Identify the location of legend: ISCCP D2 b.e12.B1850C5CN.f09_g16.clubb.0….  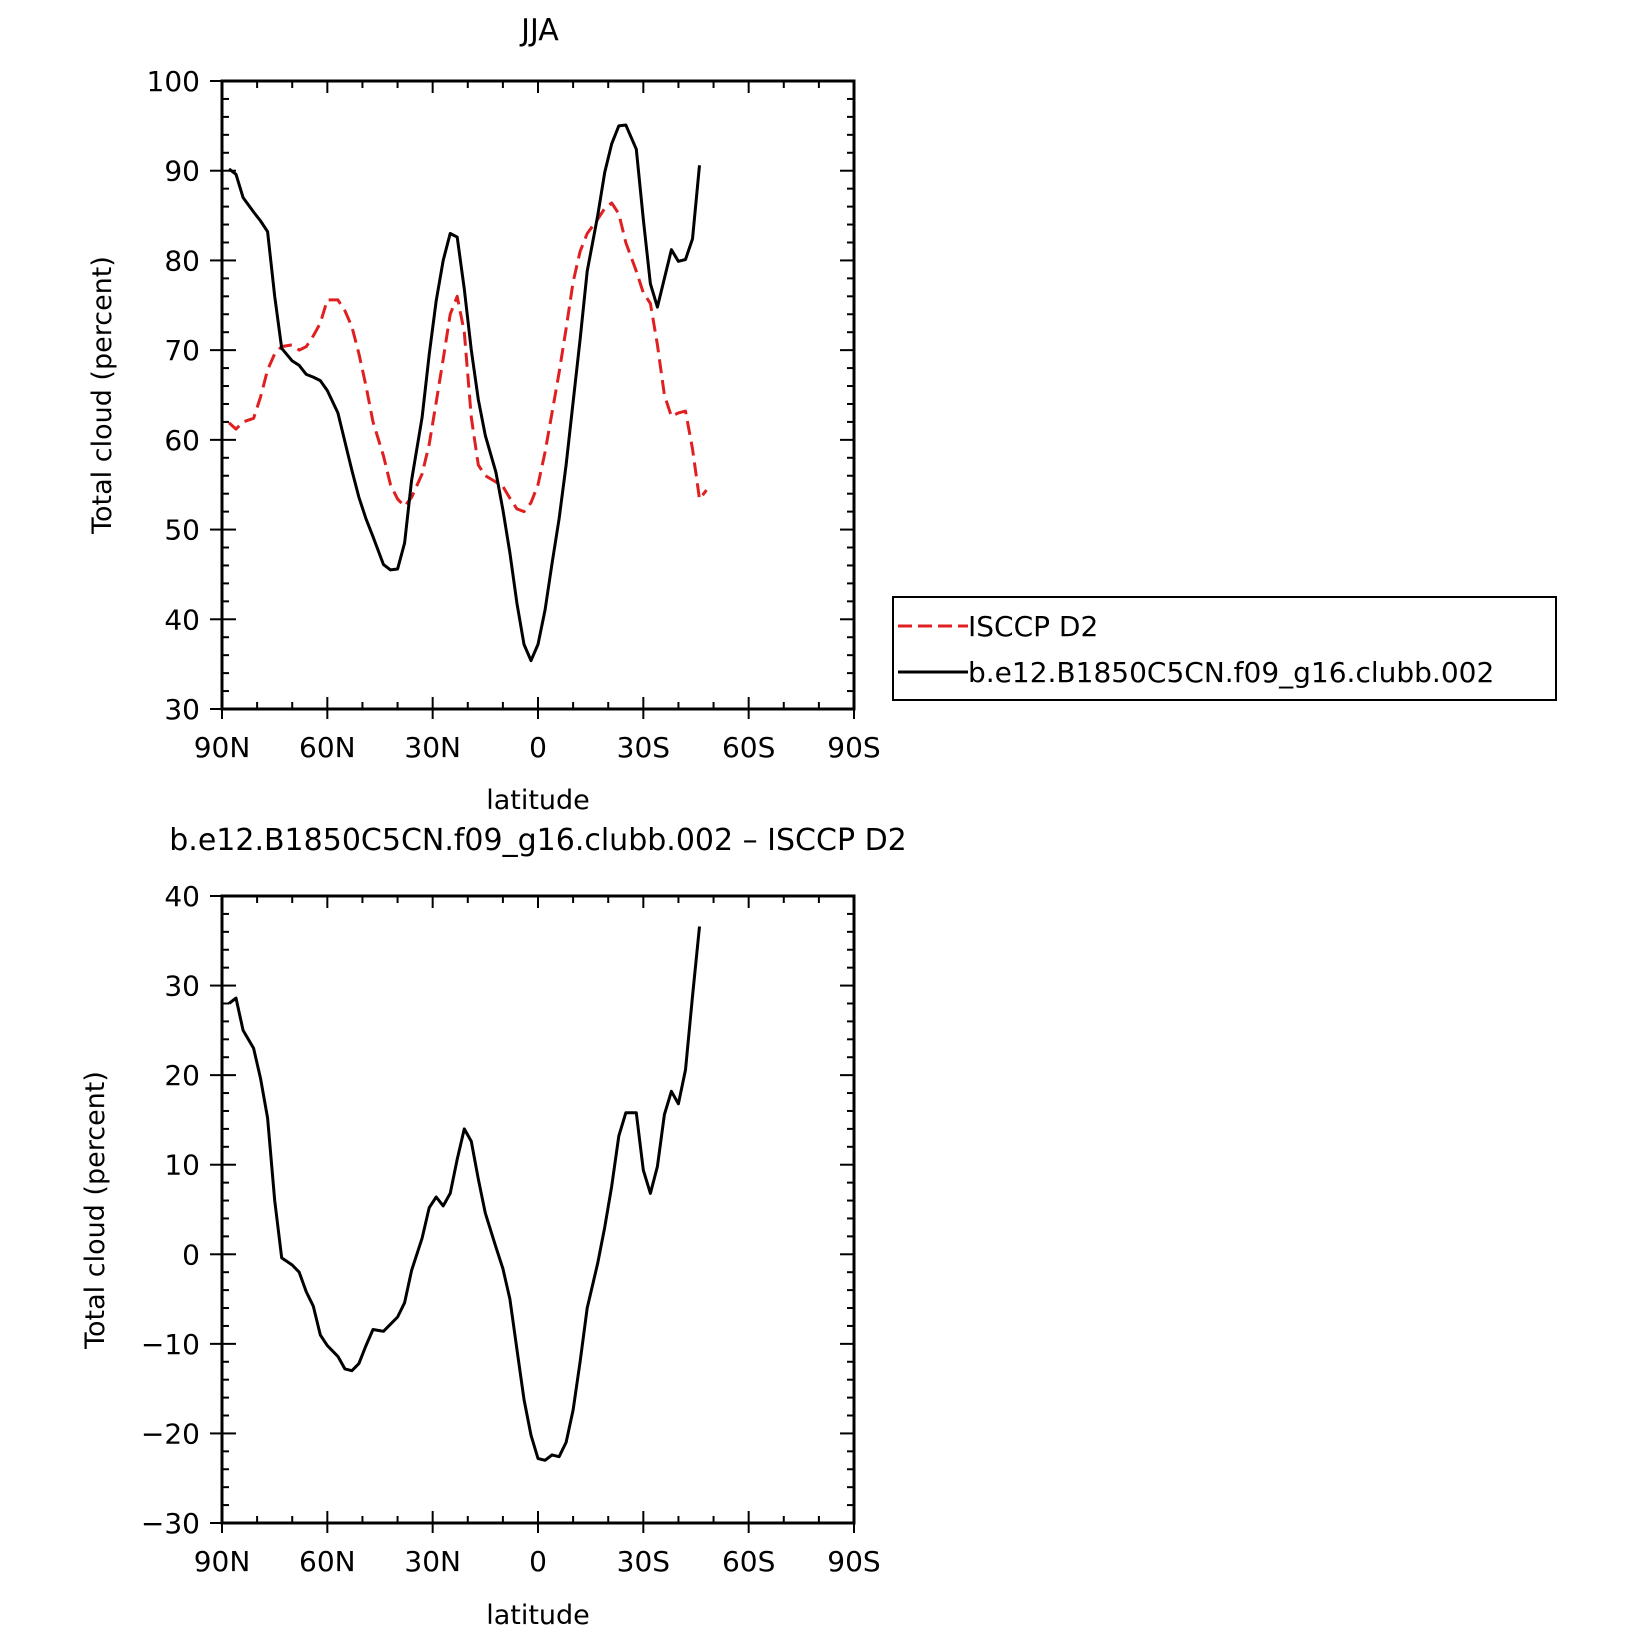
(1224, 648).